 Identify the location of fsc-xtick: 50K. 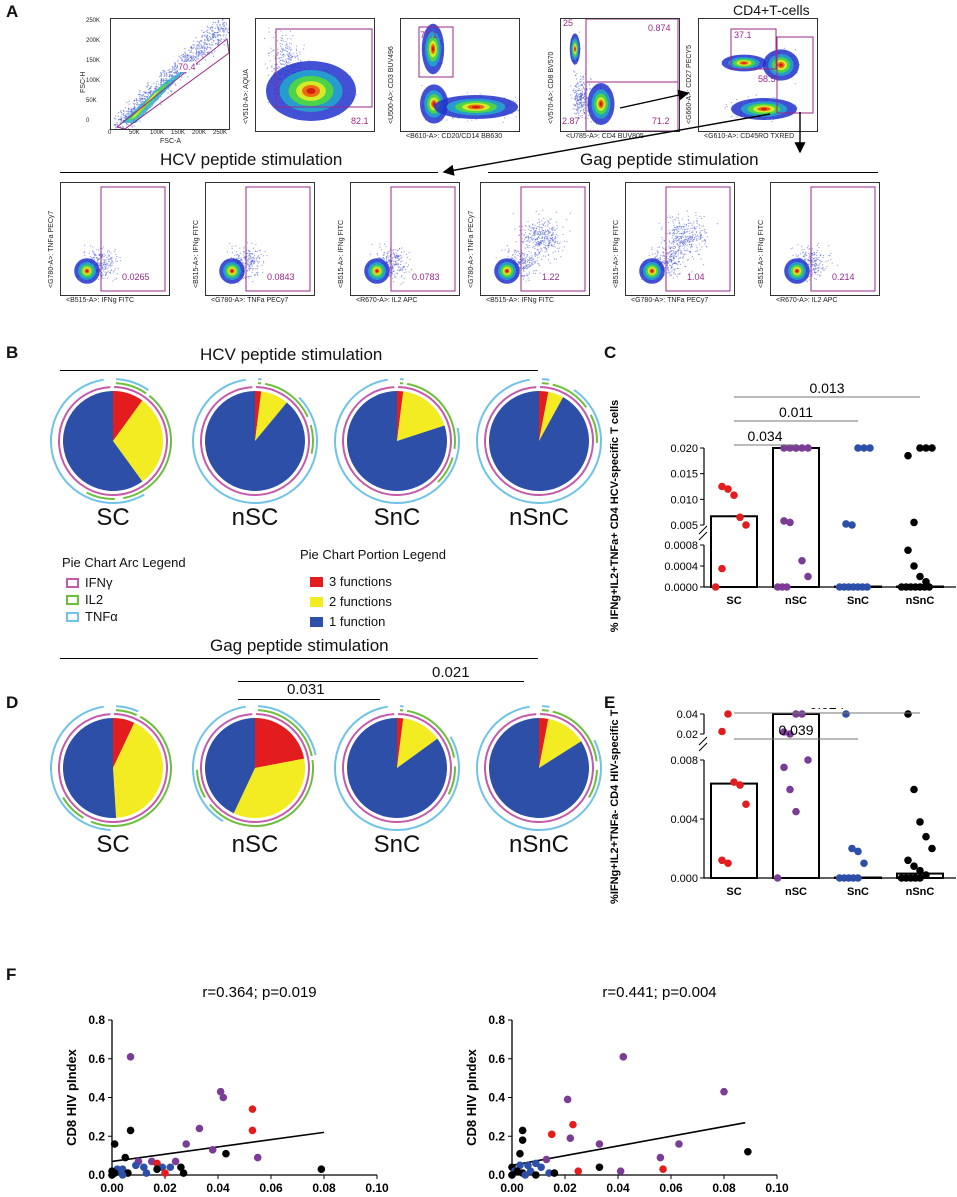
(134, 133).